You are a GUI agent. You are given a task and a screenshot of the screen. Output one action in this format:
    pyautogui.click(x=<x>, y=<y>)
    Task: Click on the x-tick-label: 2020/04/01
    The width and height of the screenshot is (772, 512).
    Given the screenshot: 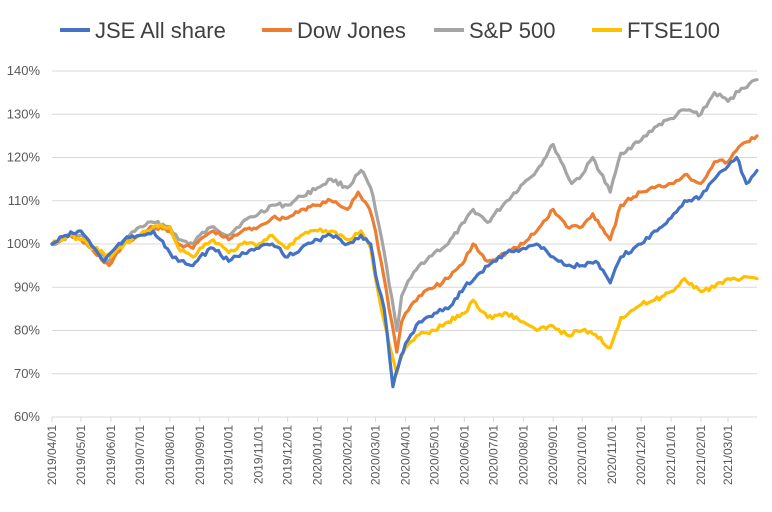 What is the action you would take?
    pyautogui.click(x=405, y=455)
    